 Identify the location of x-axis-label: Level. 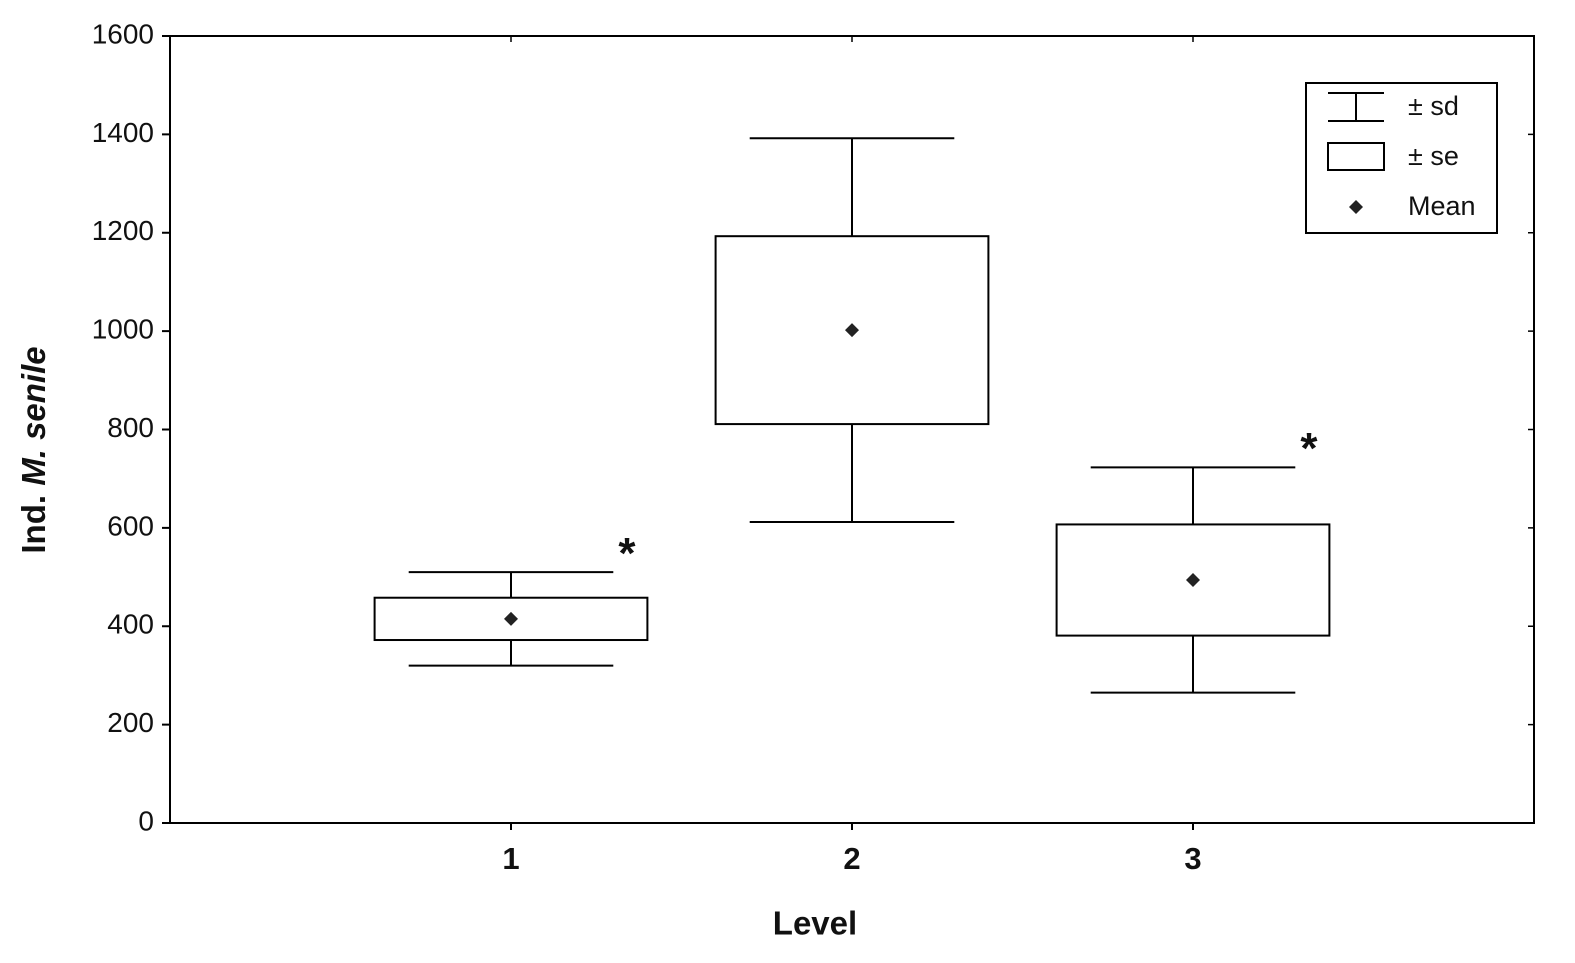
(815, 923).